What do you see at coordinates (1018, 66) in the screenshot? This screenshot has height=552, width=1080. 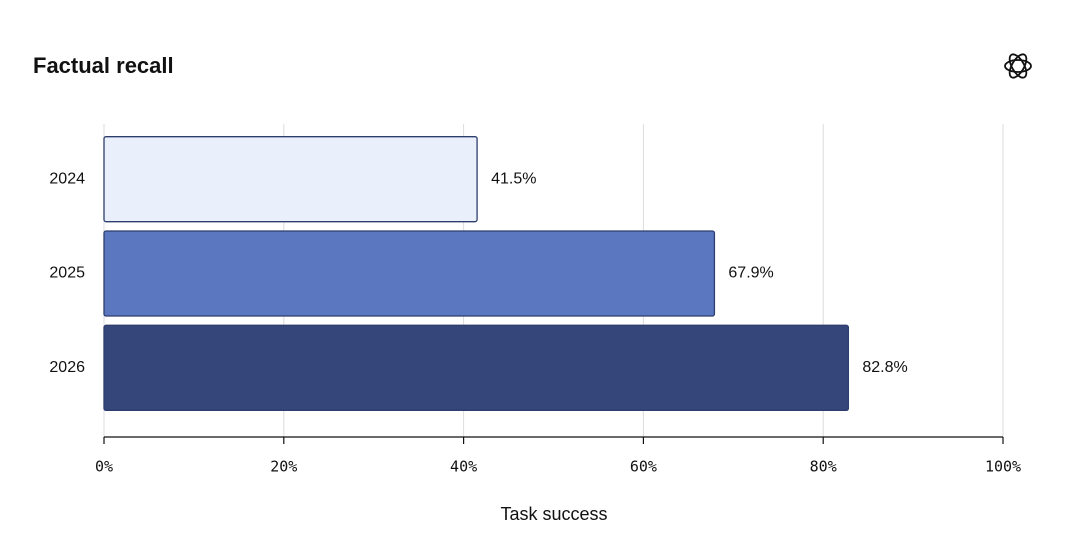 I see `logo` at bounding box center [1018, 66].